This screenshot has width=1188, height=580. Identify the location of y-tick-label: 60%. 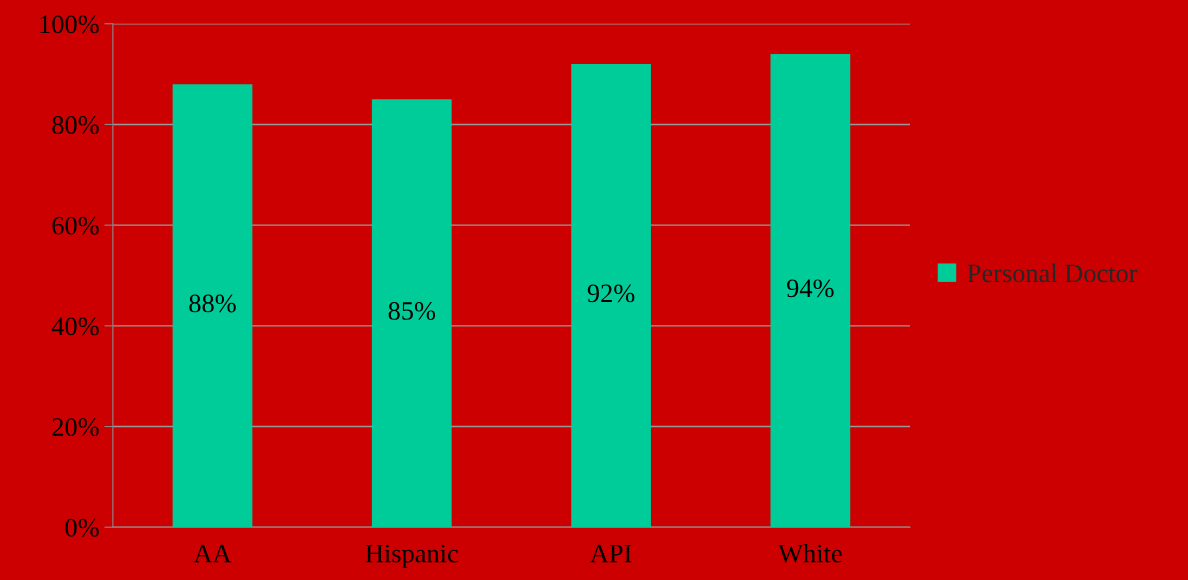
(75, 225).